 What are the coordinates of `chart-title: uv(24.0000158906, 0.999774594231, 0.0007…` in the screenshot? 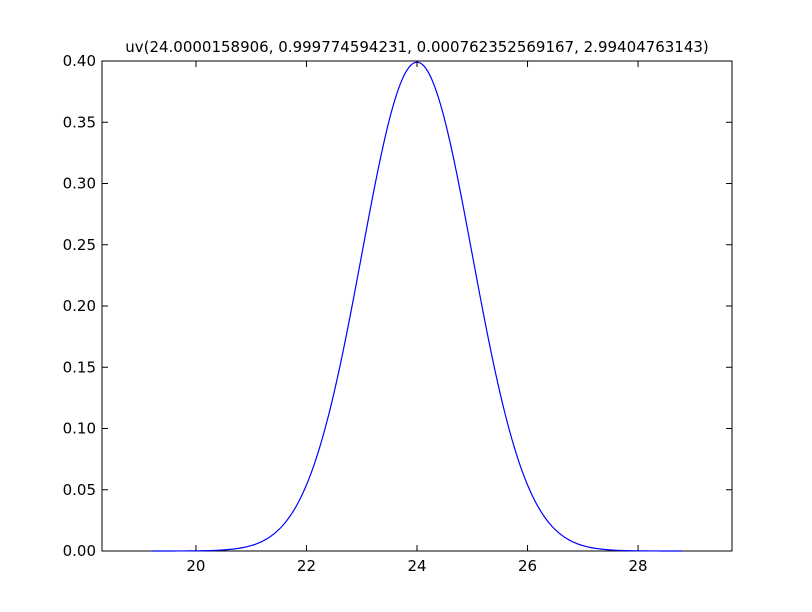 It's located at (417, 47).